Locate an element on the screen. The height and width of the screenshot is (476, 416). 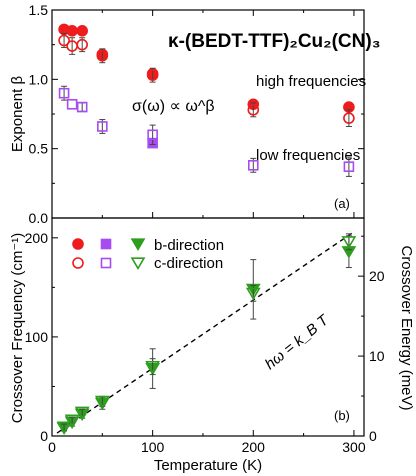
ytick-label-b: 100 is located at coordinates (37, 337).